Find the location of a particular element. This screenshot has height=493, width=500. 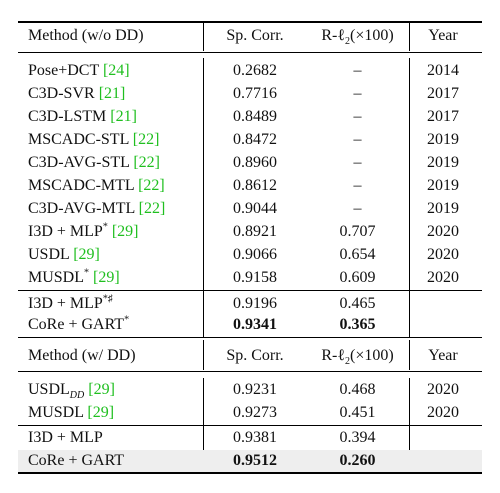

table1-header-year: Year is located at coordinates (443, 35).